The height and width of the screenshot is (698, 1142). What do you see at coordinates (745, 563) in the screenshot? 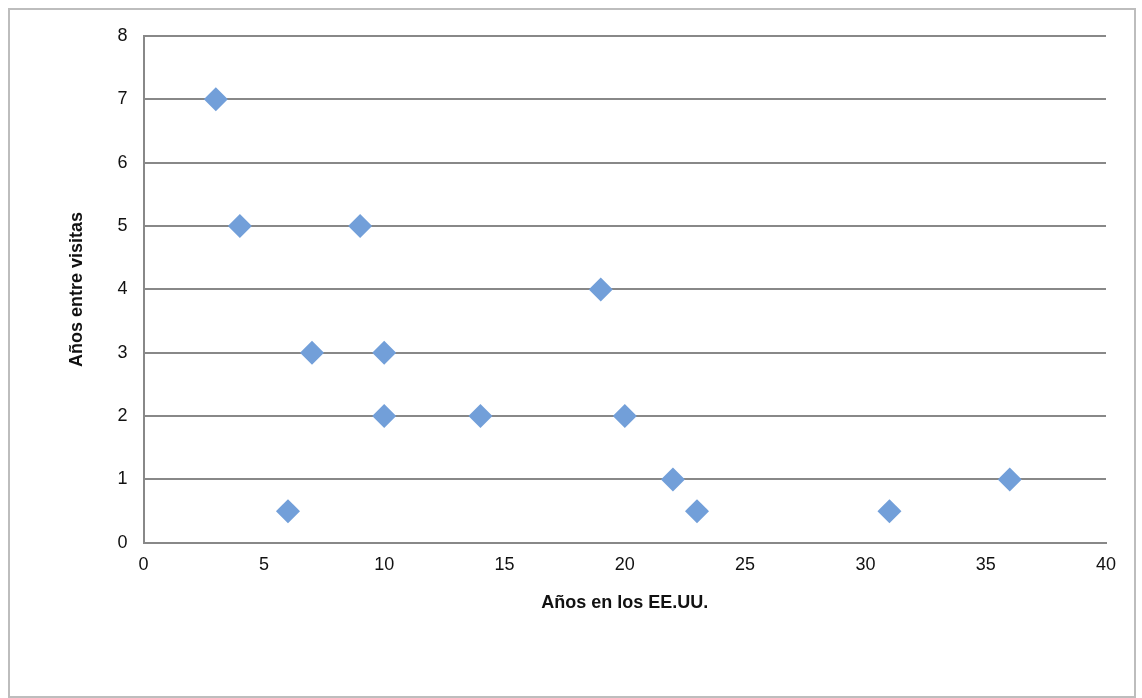
I see `x-tick-label: 25` at bounding box center [745, 563].